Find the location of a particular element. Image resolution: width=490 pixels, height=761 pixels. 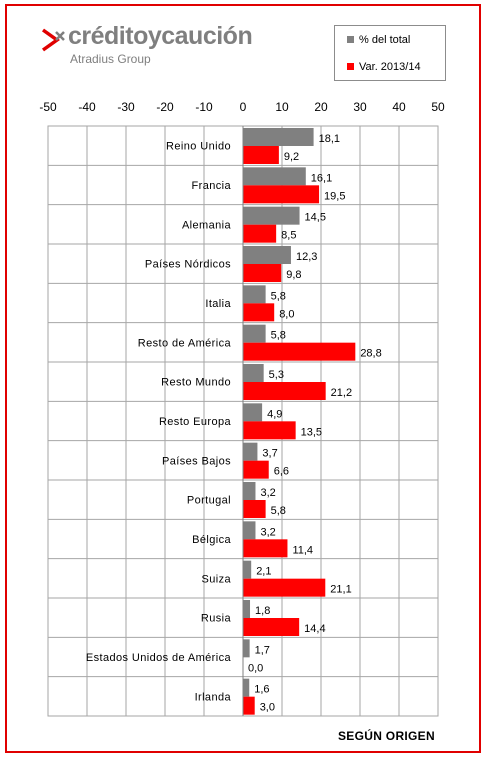

x-tick-label: -30 is located at coordinates (126, 107).